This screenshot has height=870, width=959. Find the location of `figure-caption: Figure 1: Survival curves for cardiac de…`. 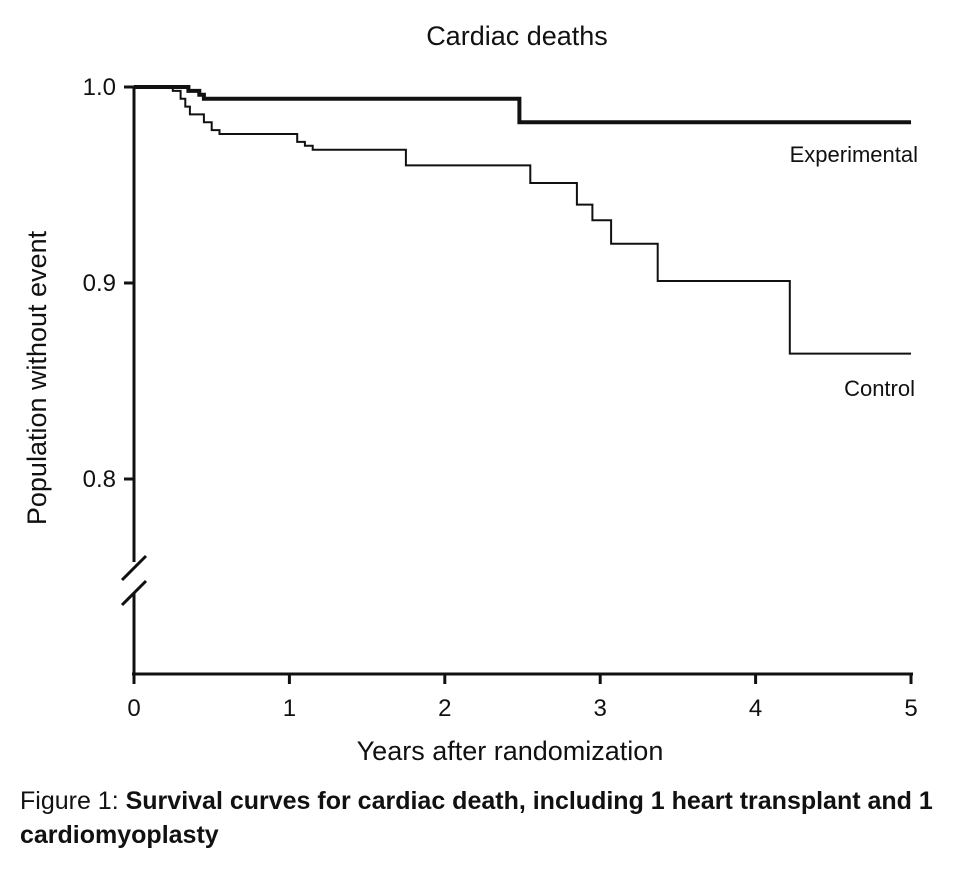

figure-caption: Figure 1: Survival curves for cardiac de… is located at coordinates (480, 818).